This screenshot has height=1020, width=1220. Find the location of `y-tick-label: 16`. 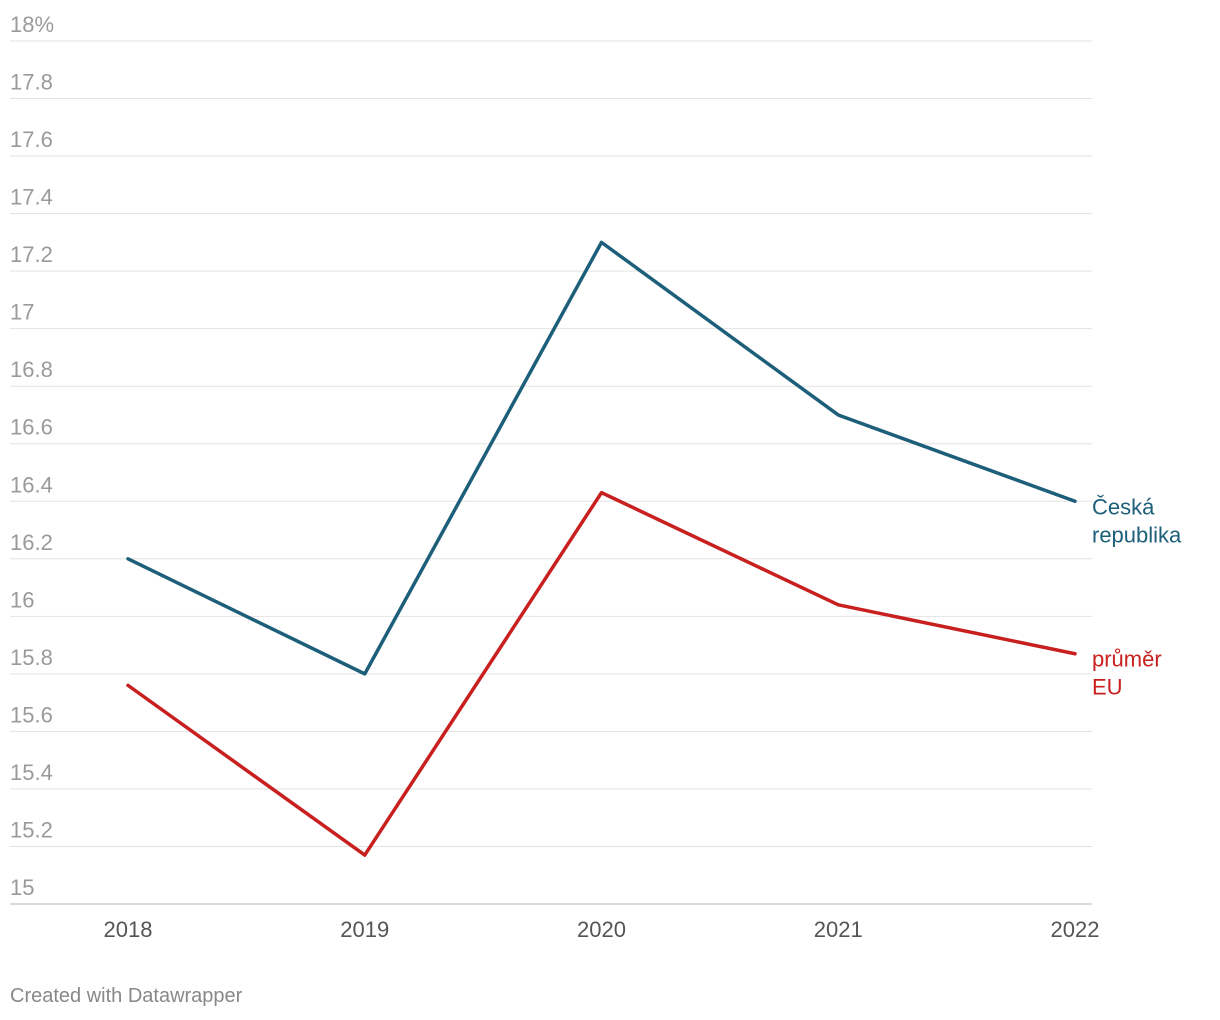

y-tick-label: 16 is located at coordinates (22, 599).